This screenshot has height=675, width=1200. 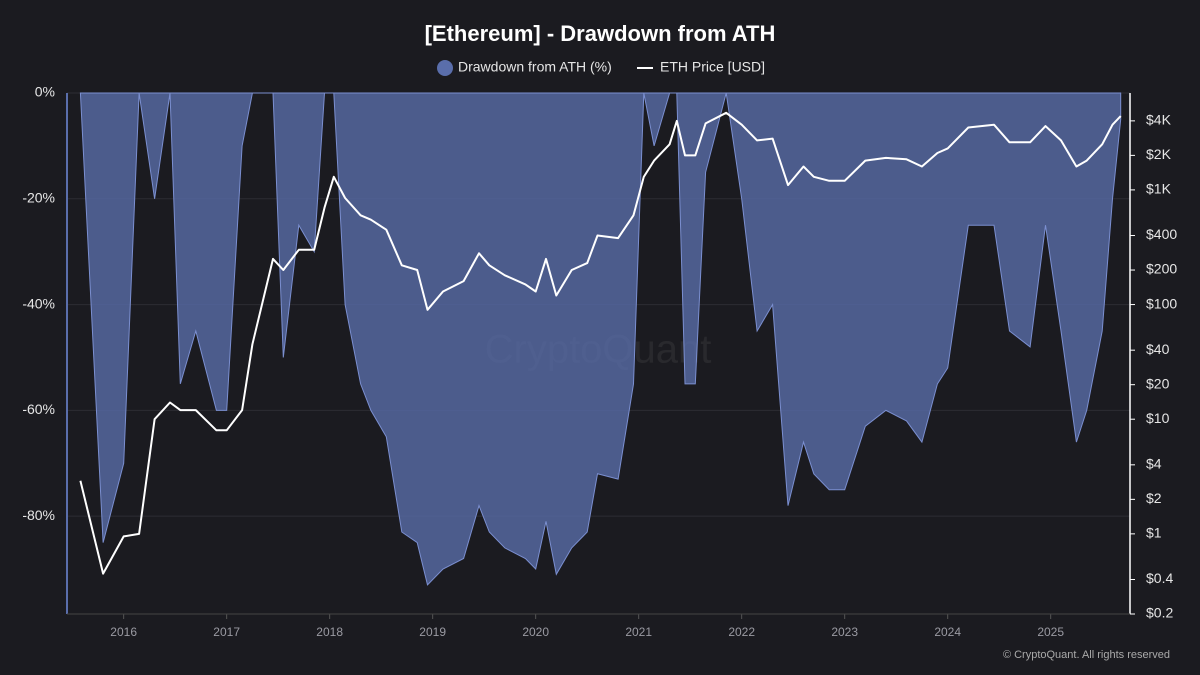 I want to click on x-tick-label: 2017, so click(x=226, y=632).